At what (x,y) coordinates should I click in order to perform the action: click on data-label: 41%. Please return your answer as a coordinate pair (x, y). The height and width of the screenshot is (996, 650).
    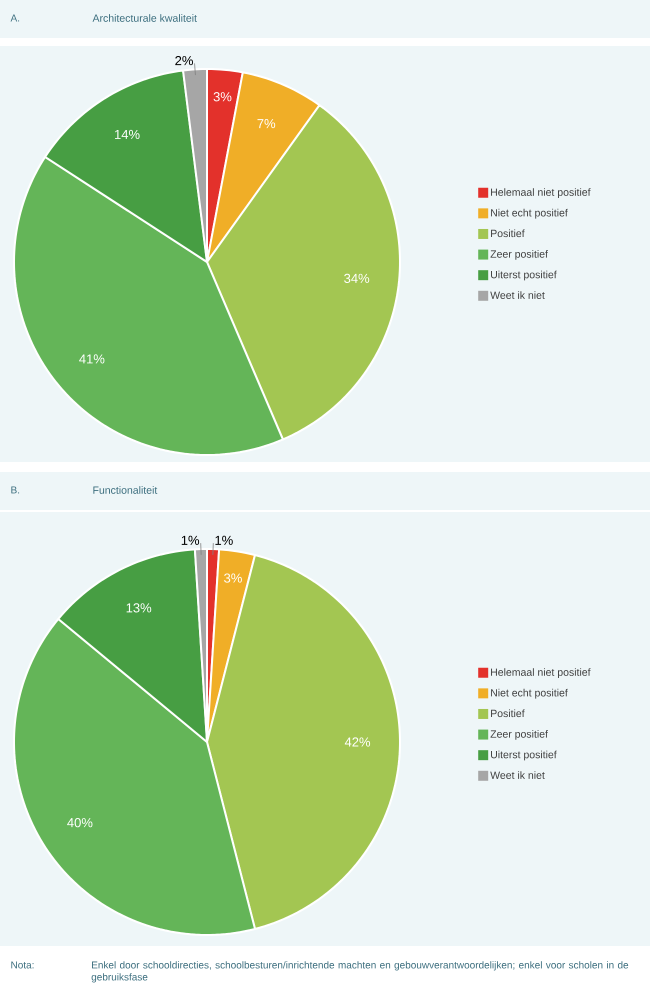
    Looking at the image, I should click on (91, 359).